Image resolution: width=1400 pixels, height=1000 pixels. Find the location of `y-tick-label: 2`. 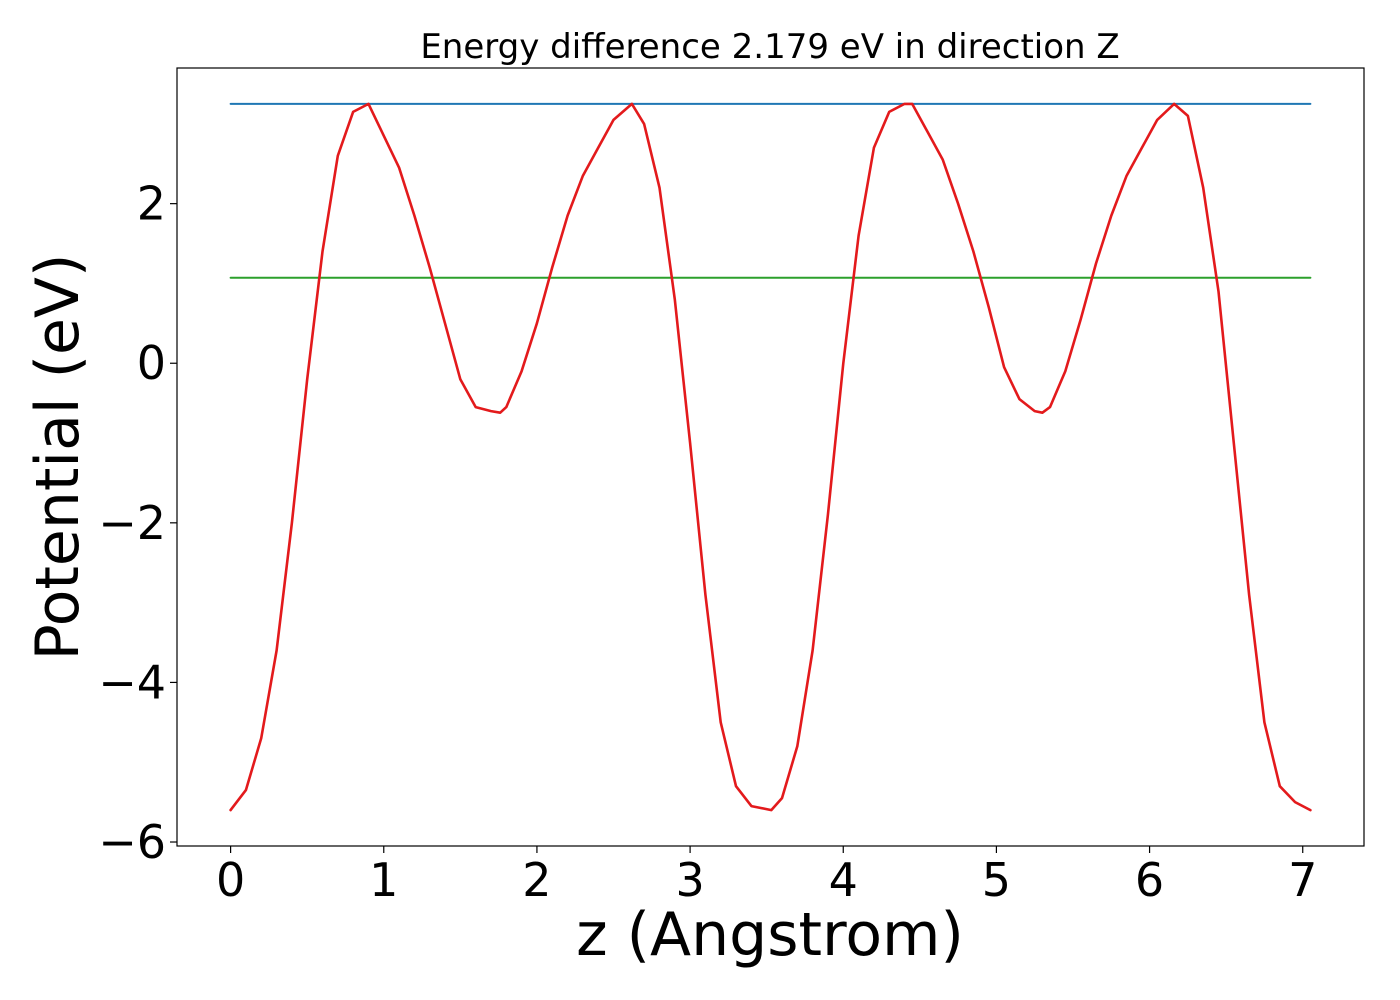

y-tick-label: 2 is located at coordinates (151, 204).